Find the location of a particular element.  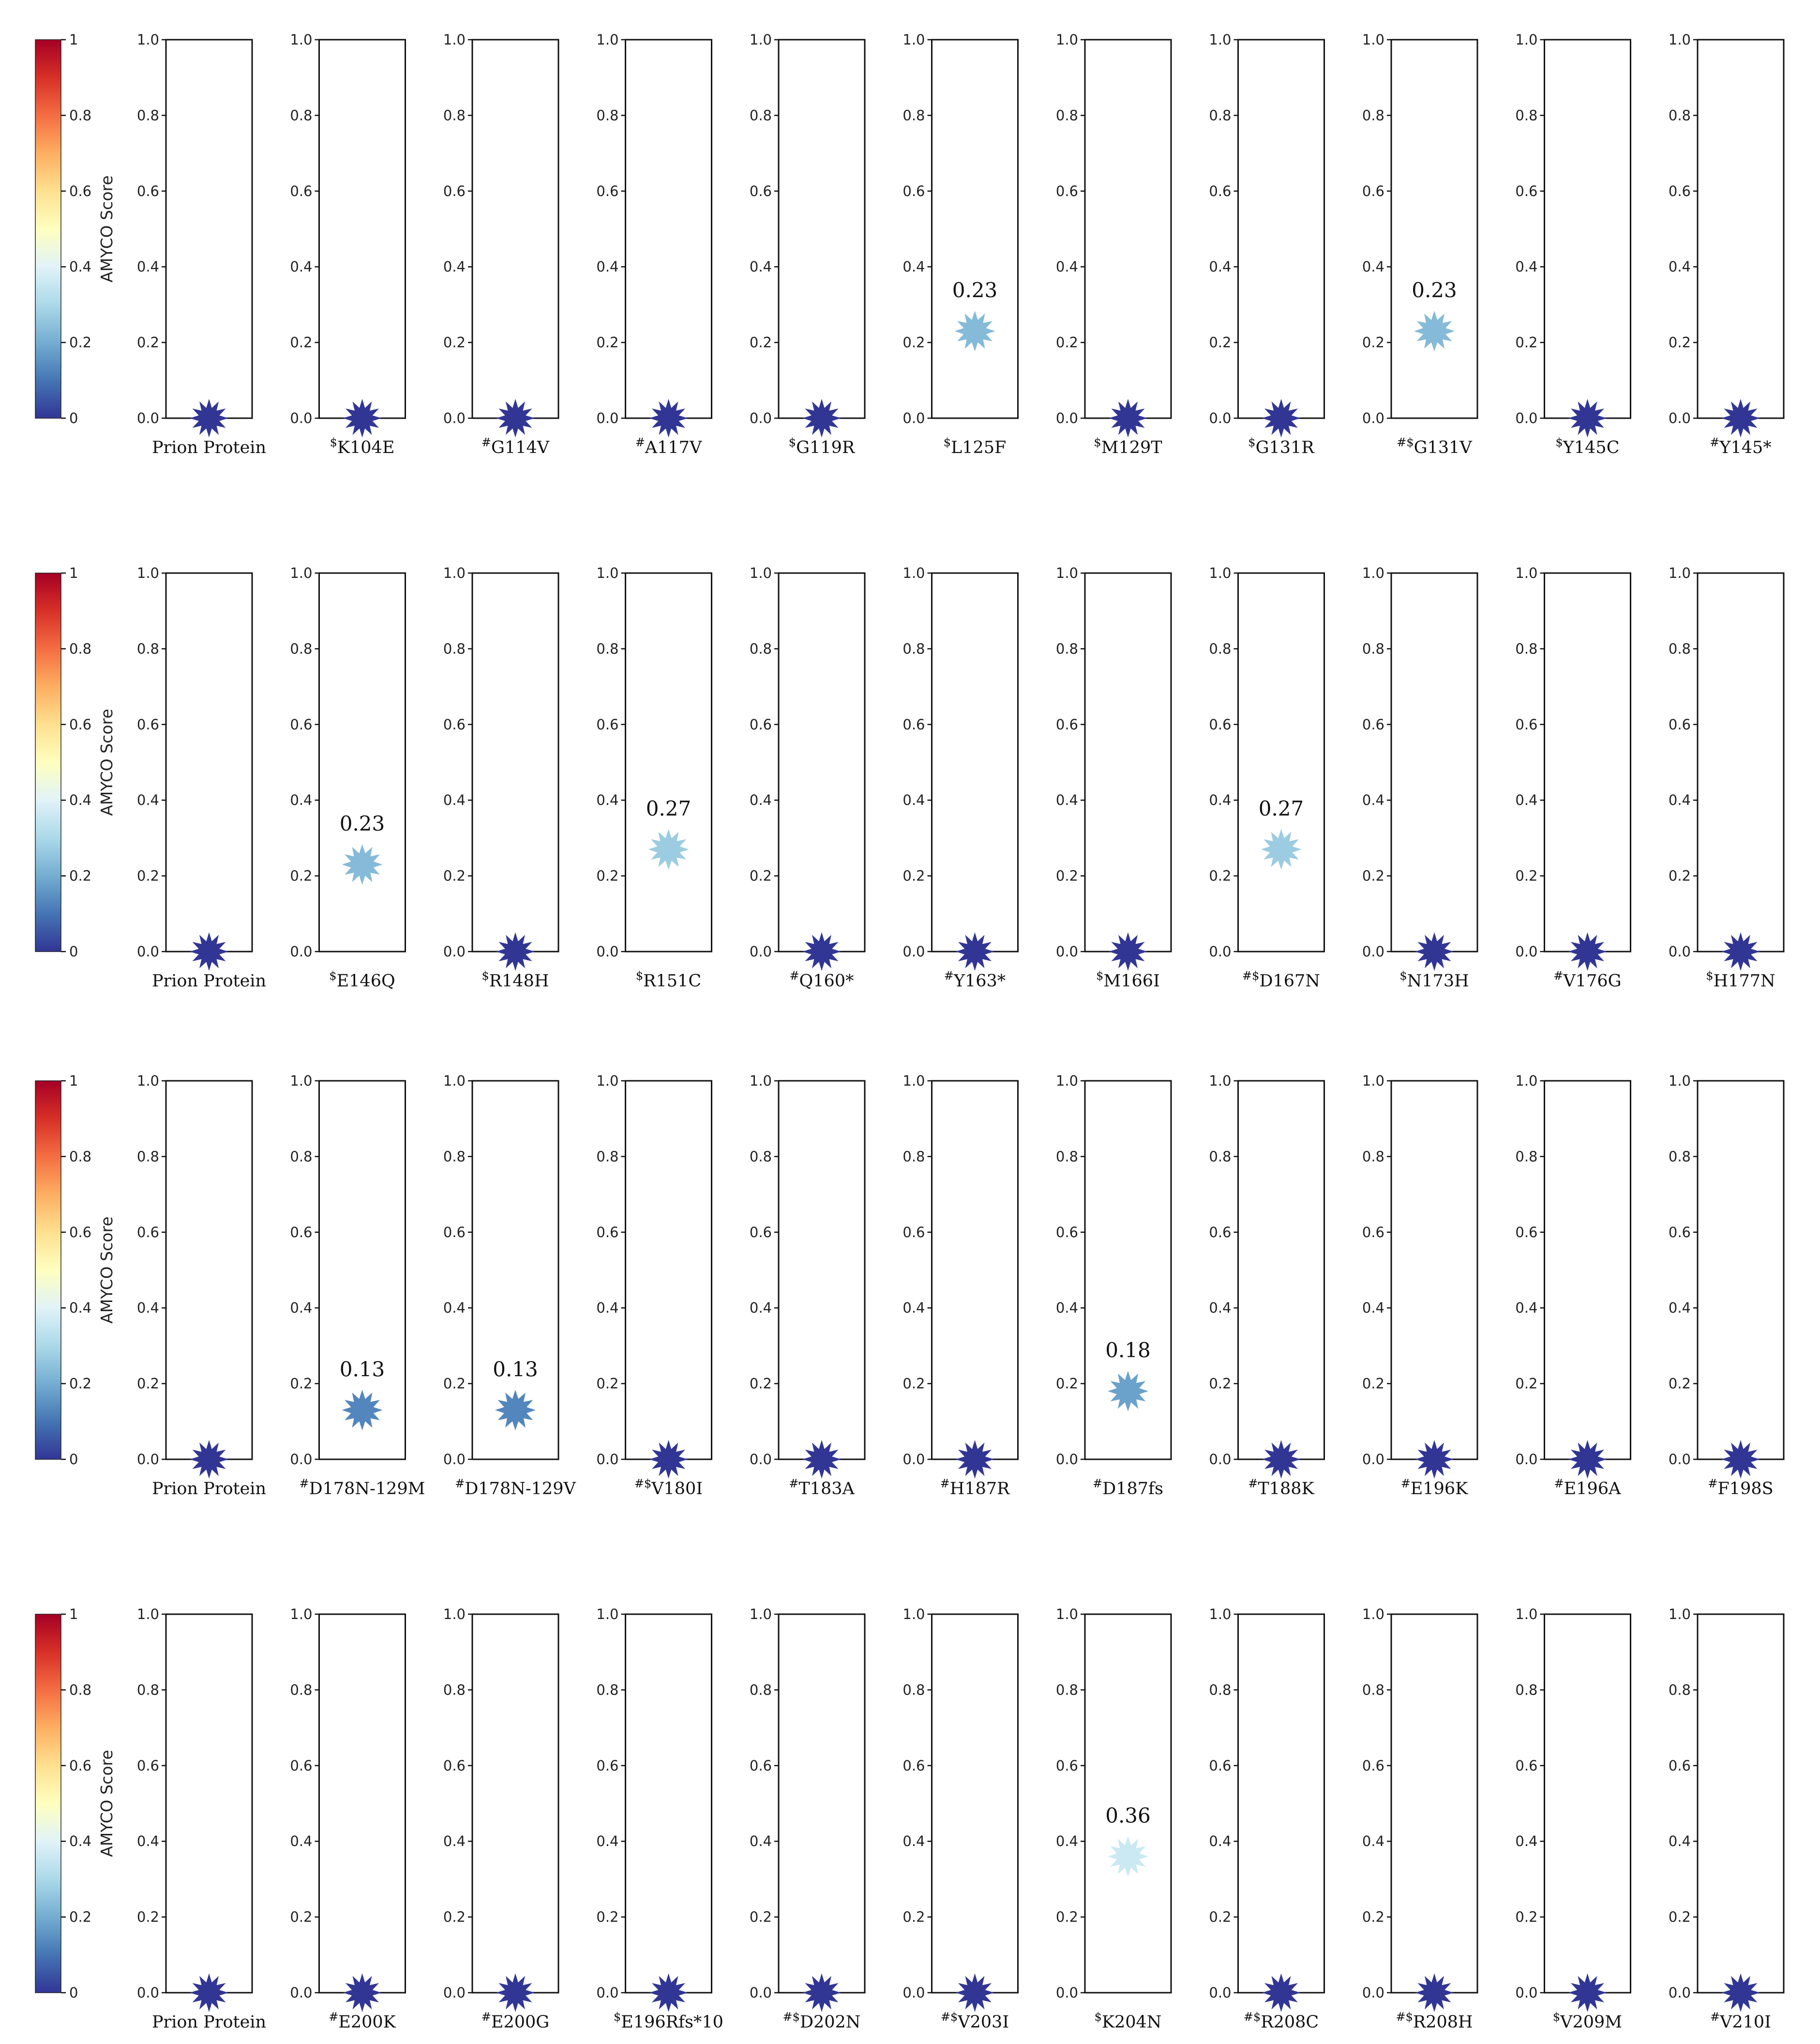

x-category-label: $R148H is located at coordinates (515, 980).